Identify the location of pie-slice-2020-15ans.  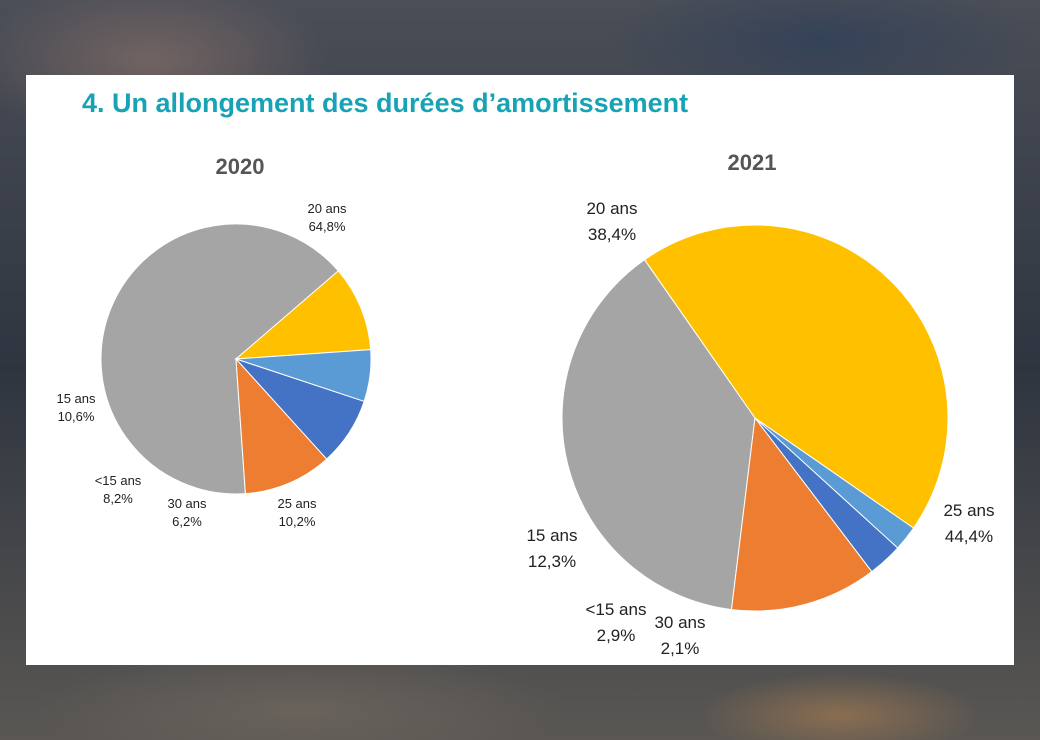
(281, 426).